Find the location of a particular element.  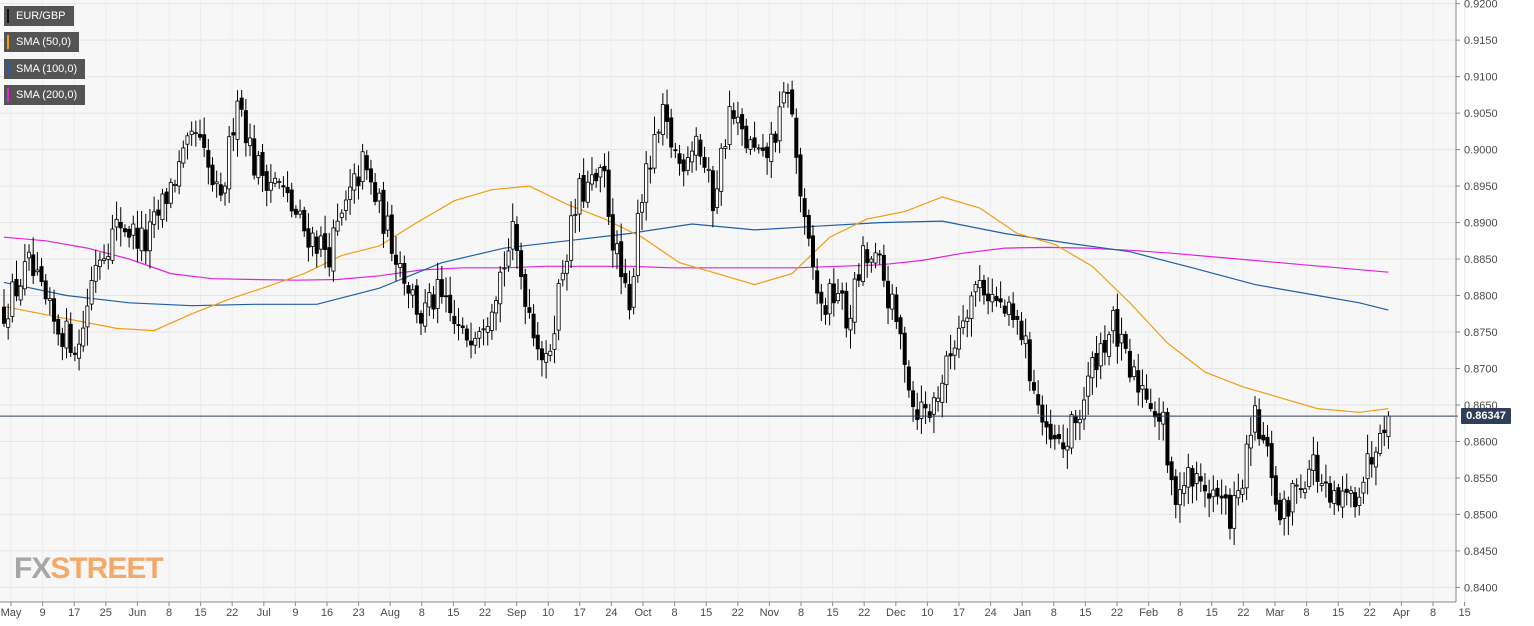

y-tick-label: 0.8500 is located at coordinates (1481, 515).